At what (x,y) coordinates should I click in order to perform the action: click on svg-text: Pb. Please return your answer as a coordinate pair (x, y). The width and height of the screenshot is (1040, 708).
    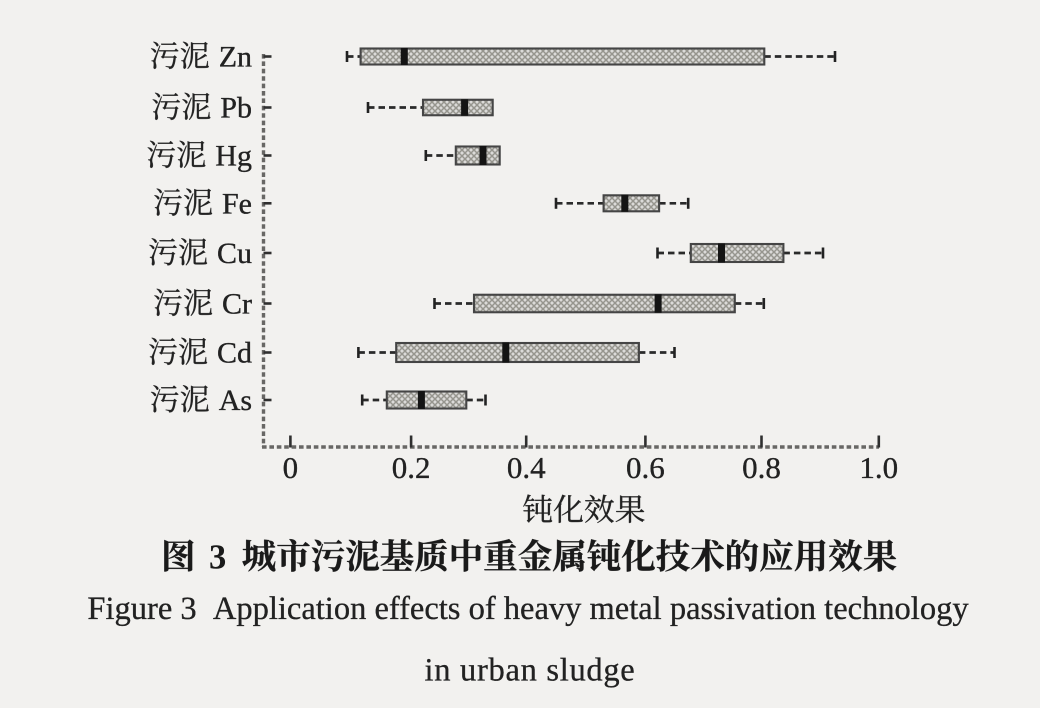
    Looking at the image, I should click on (236, 108).